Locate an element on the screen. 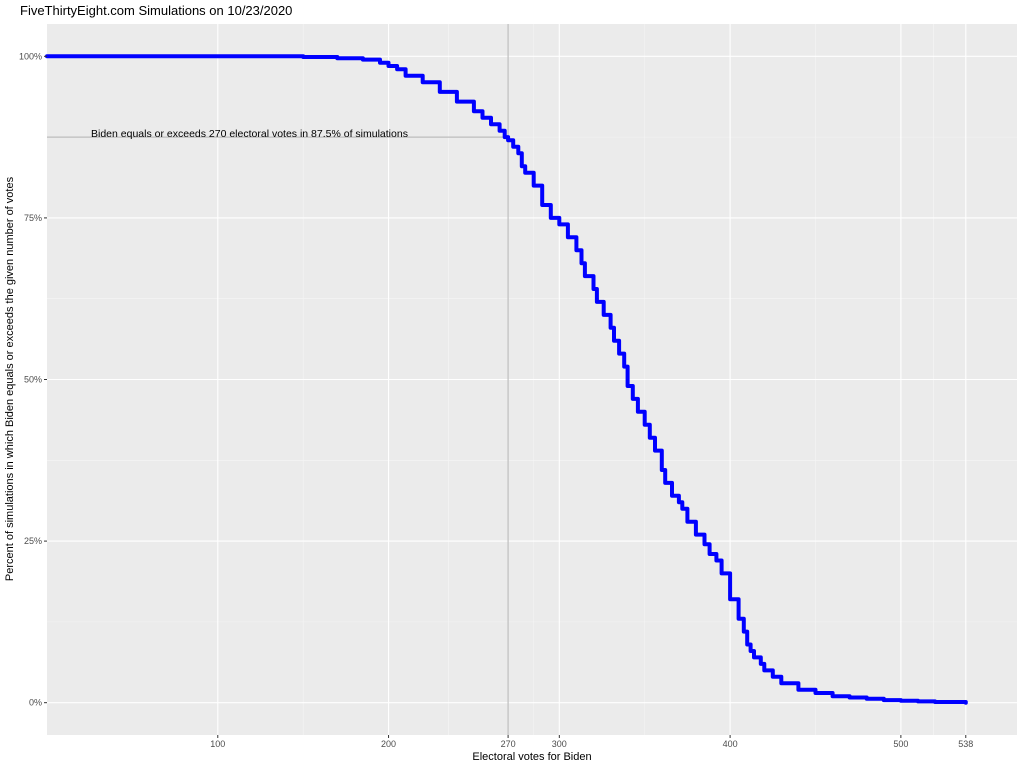 This screenshot has width=1024, height=768. x-tick-label: 500 is located at coordinates (900, 744).